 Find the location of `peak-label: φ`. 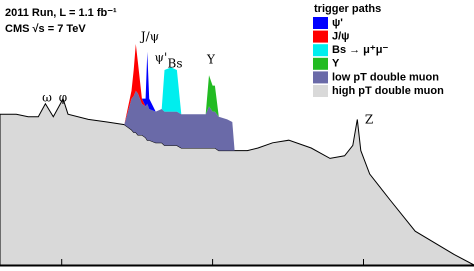

peak-label: φ is located at coordinates (63, 98).